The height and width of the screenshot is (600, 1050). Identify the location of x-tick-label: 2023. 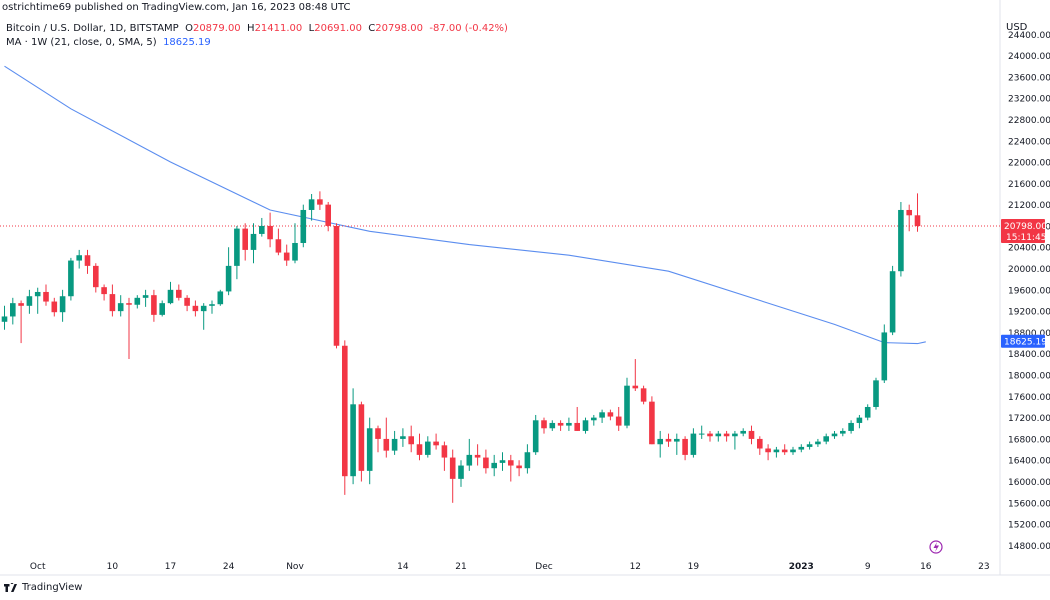
(801, 567).